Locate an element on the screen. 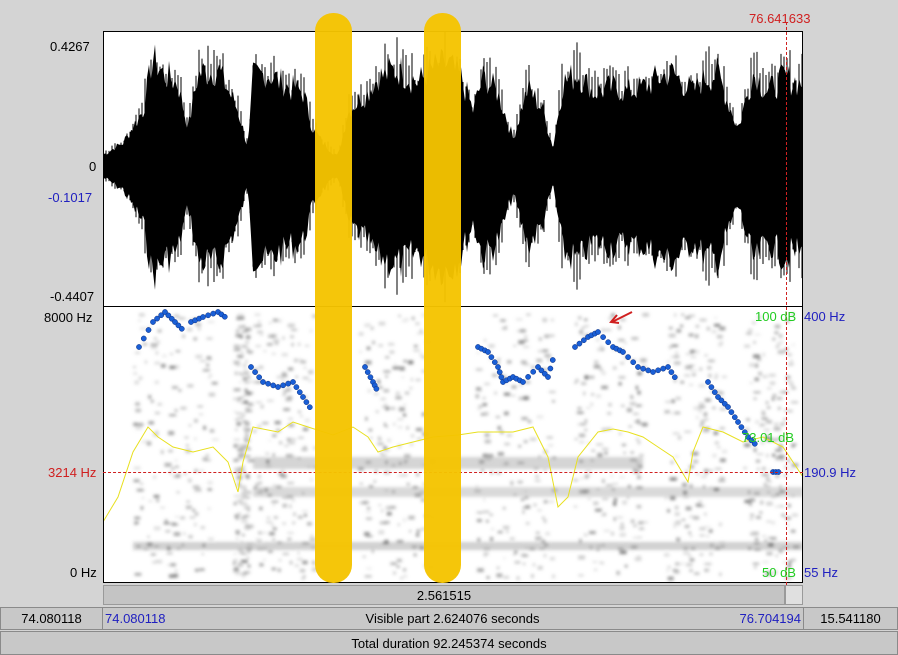 This screenshot has width=898, height=655. selection-bar-remainder is located at coordinates (794, 595).